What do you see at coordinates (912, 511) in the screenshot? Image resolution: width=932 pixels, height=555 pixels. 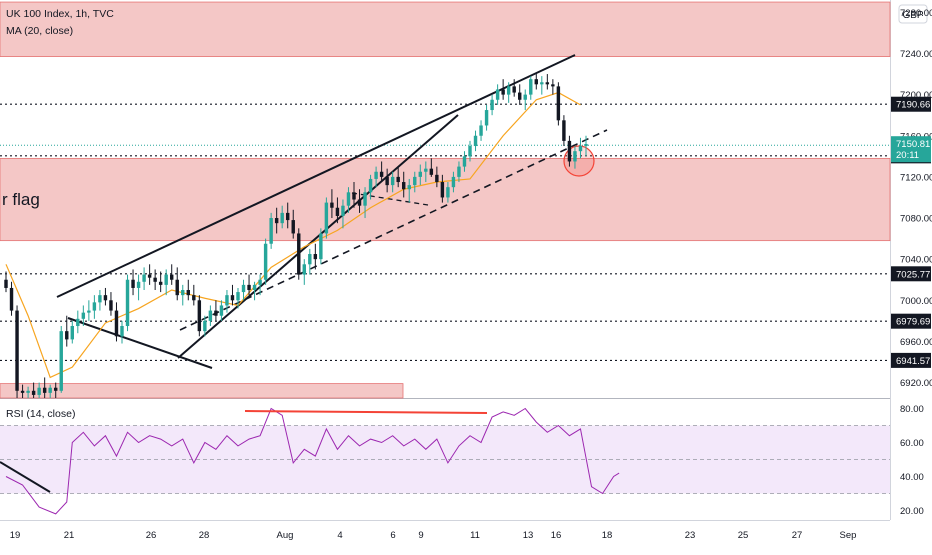 I see `rsi-tick-label: 20.00` at bounding box center [912, 511].